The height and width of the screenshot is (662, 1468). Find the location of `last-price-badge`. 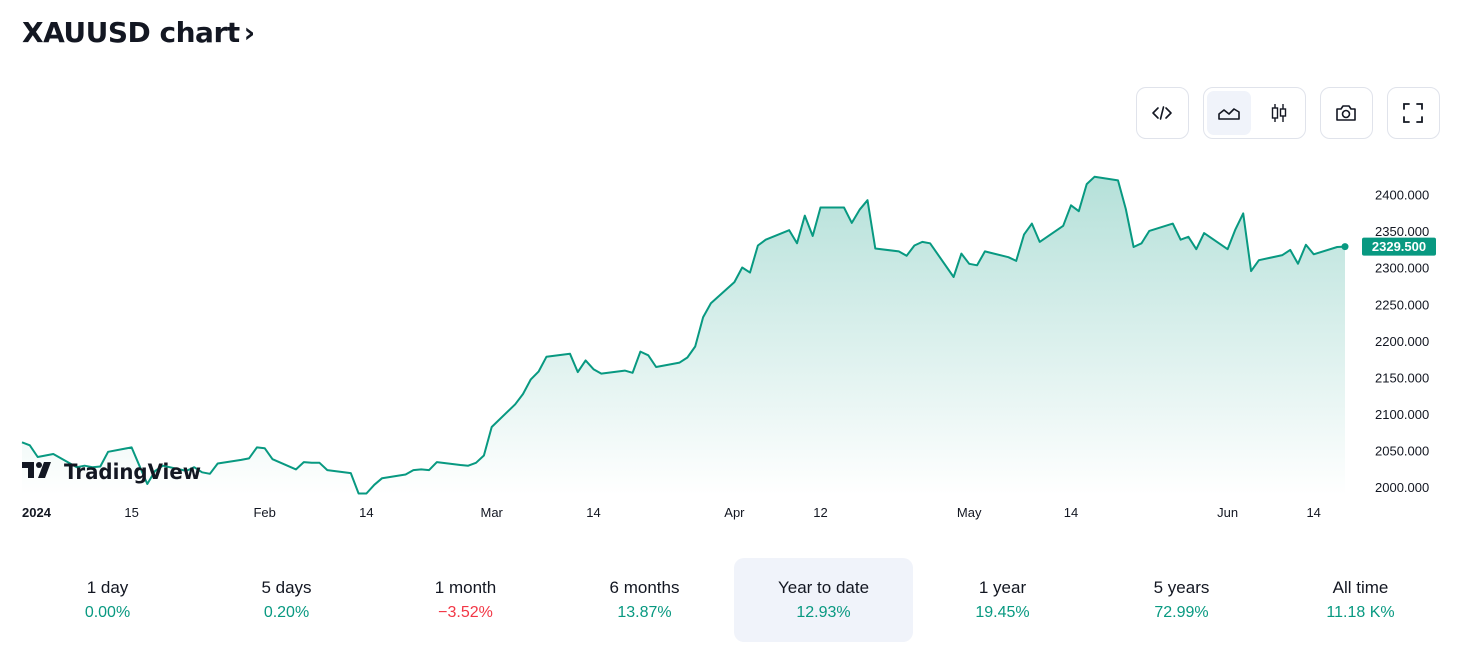

last-price-badge is located at coordinates (1399, 246).